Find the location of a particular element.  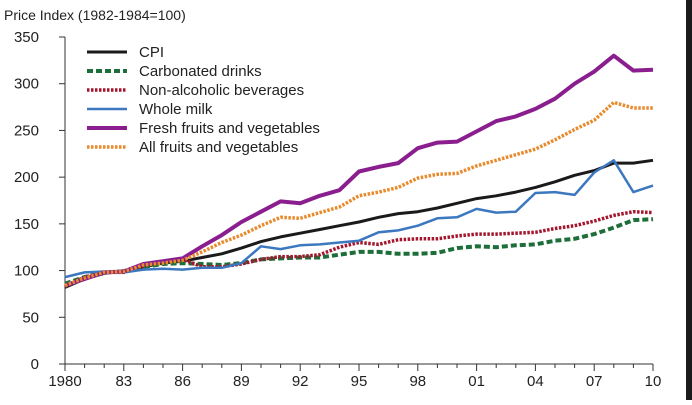

y-tick-label: 250 is located at coordinates (26, 130).